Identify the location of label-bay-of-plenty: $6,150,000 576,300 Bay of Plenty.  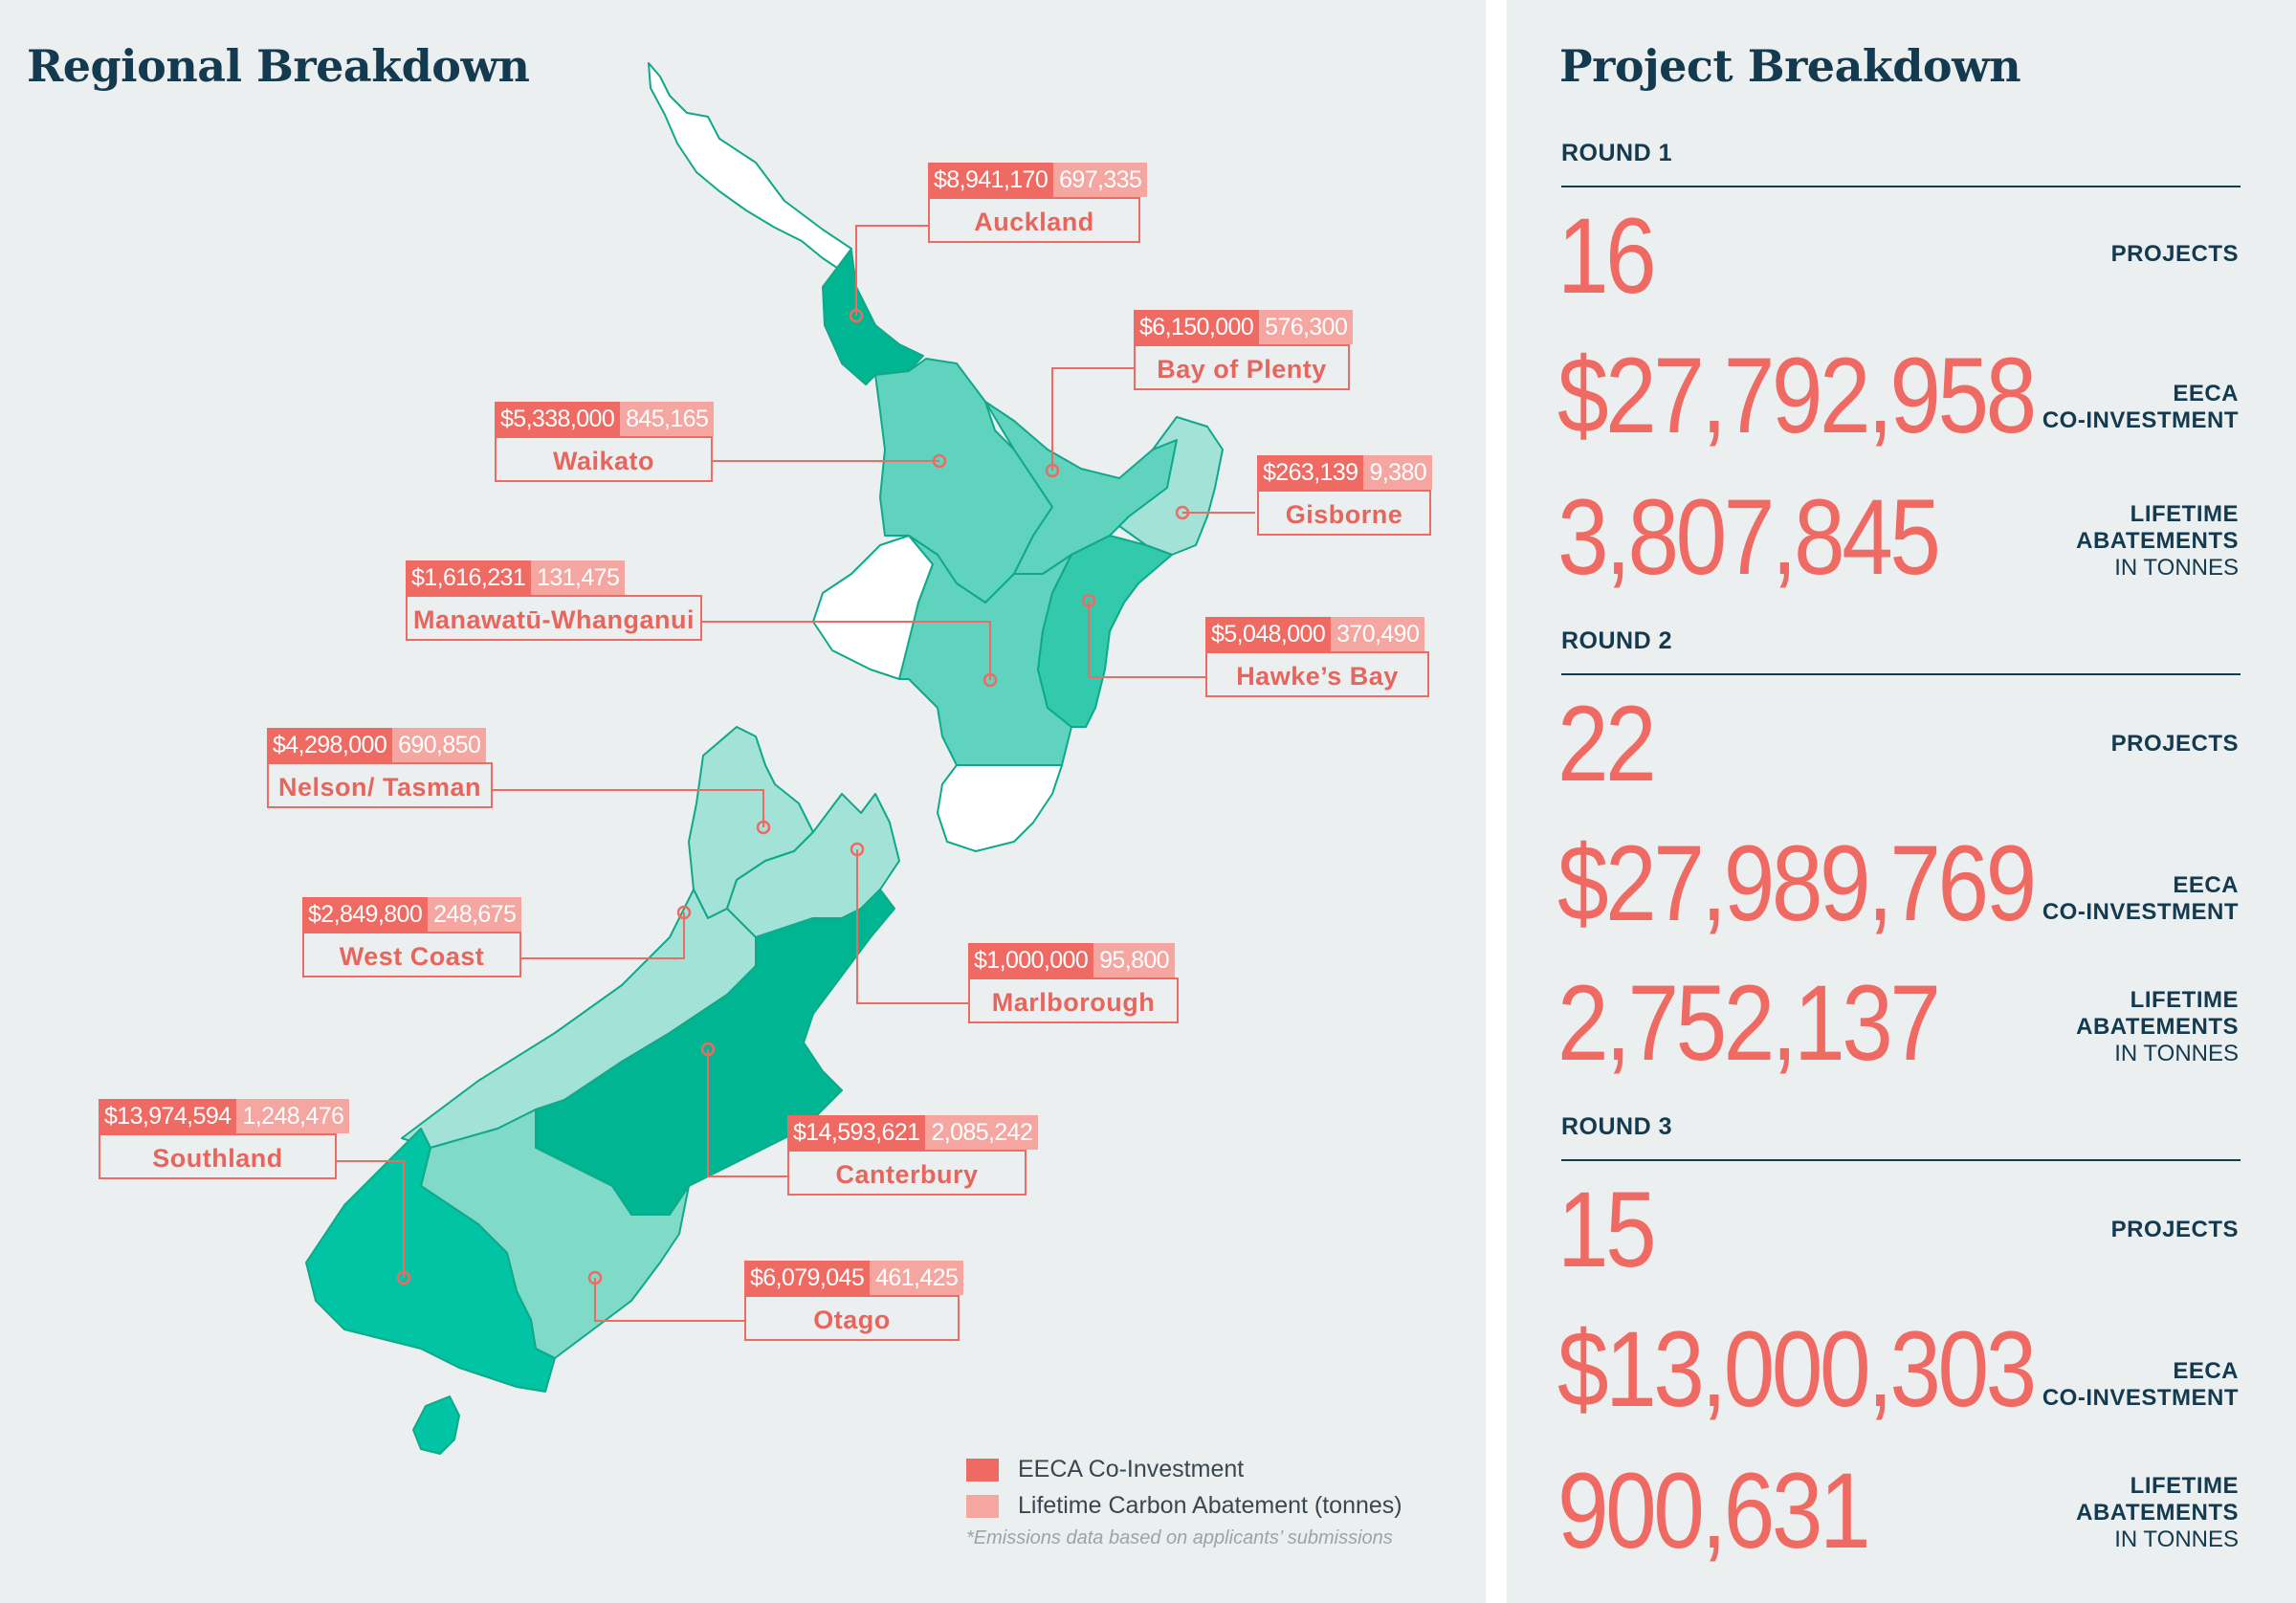
(1244, 350).